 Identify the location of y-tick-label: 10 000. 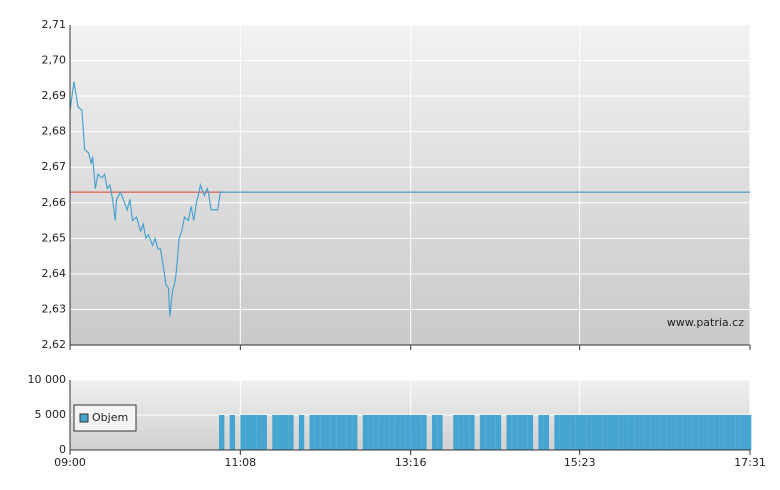
(47, 379).